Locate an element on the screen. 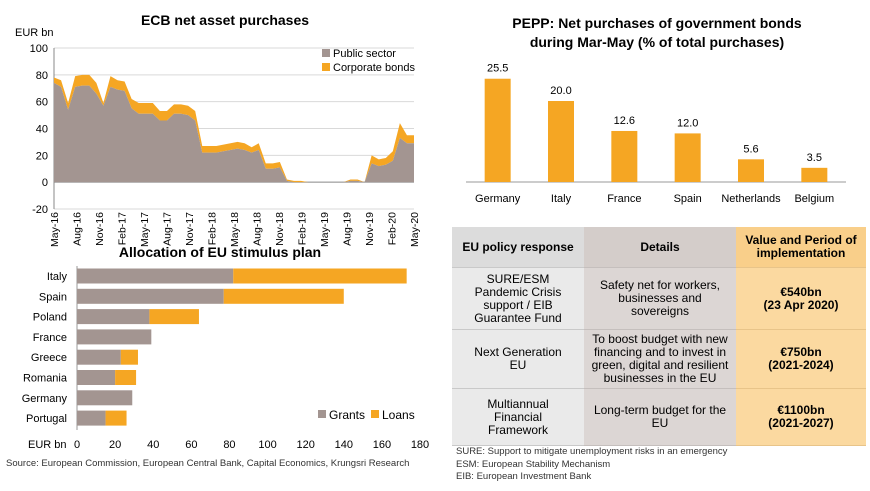 The height and width of the screenshot is (491, 870). ecb-x-tick-label: May-16 is located at coordinates (55, 229).